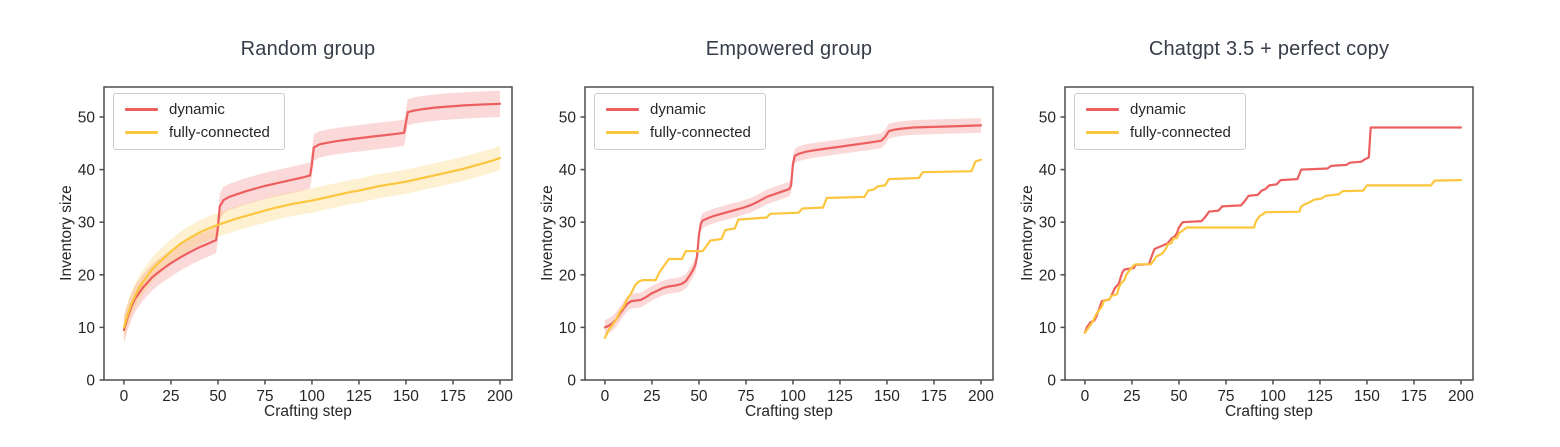 This screenshot has height=447, width=1560. I want to click on chart-title: Chatgpt 3.5 + perfect copy, so click(1269, 49).